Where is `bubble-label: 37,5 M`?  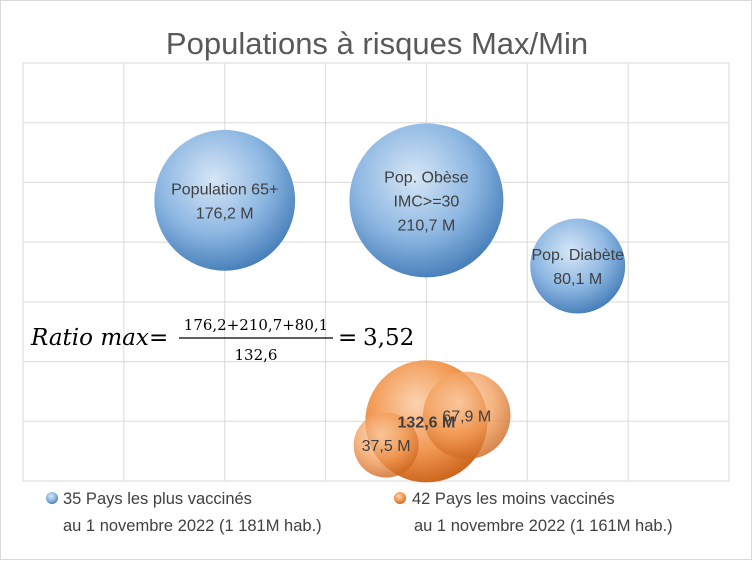
bubble-label: 37,5 M is located at coordinates (386, 446).